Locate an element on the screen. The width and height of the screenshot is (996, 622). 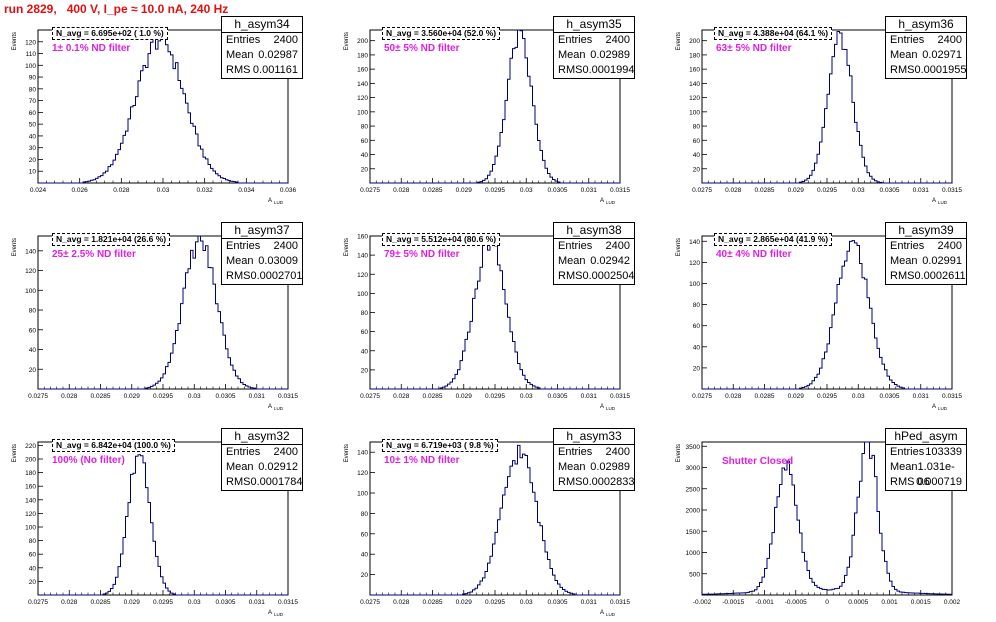
filter-annotation: 1± 0.1% ND filter is located at coordinates (91, 48).